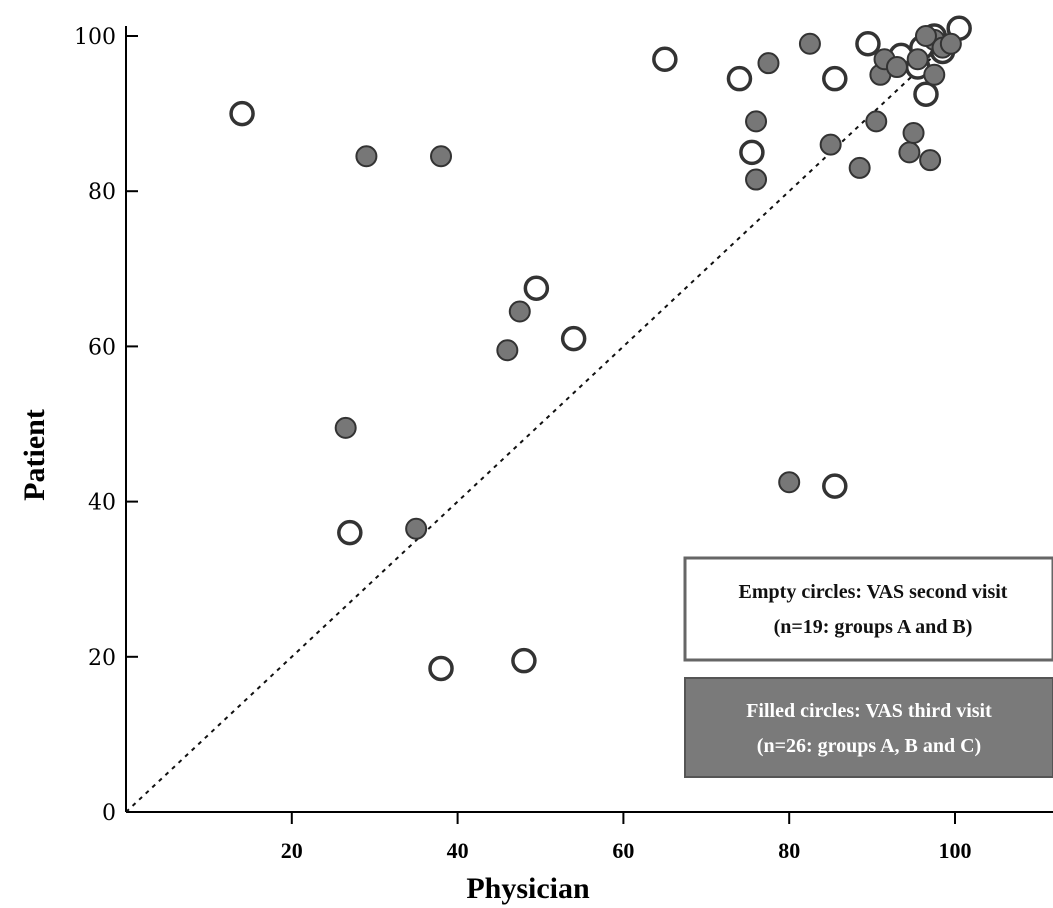  Describe the element at coordinates (292, 850) in the screenshot. I see `x-tick-label: 20` at that location.